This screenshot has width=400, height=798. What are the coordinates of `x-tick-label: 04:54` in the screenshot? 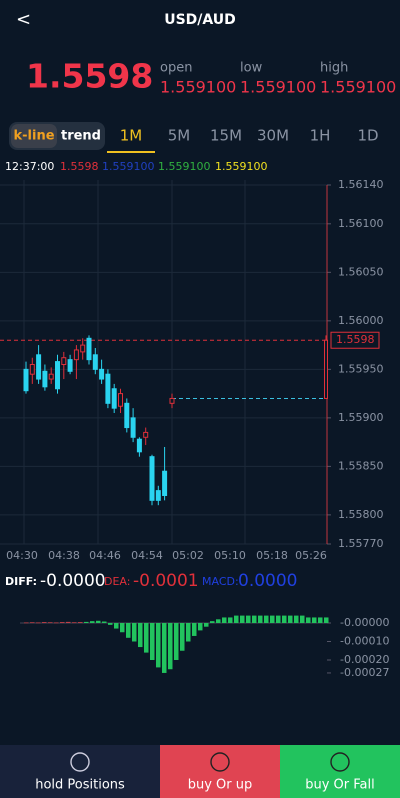 It's located at (147, 555).